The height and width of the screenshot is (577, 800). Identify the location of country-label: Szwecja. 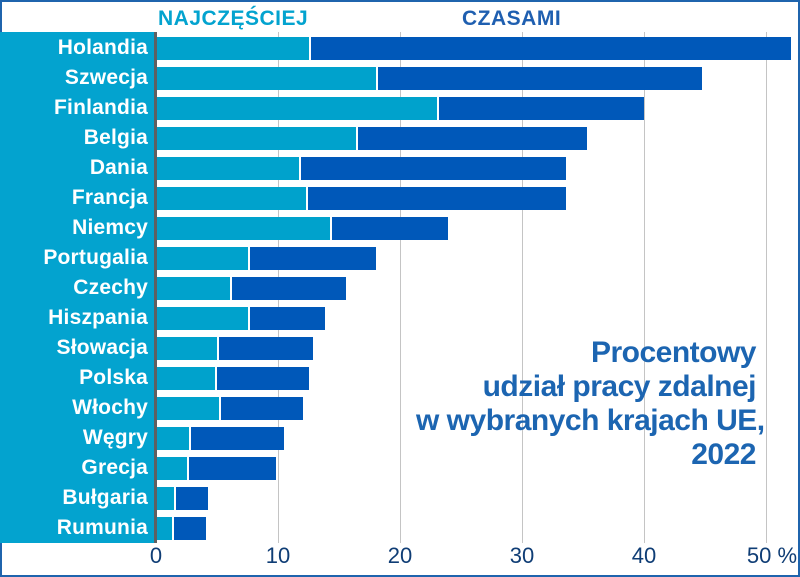
(106, 77).